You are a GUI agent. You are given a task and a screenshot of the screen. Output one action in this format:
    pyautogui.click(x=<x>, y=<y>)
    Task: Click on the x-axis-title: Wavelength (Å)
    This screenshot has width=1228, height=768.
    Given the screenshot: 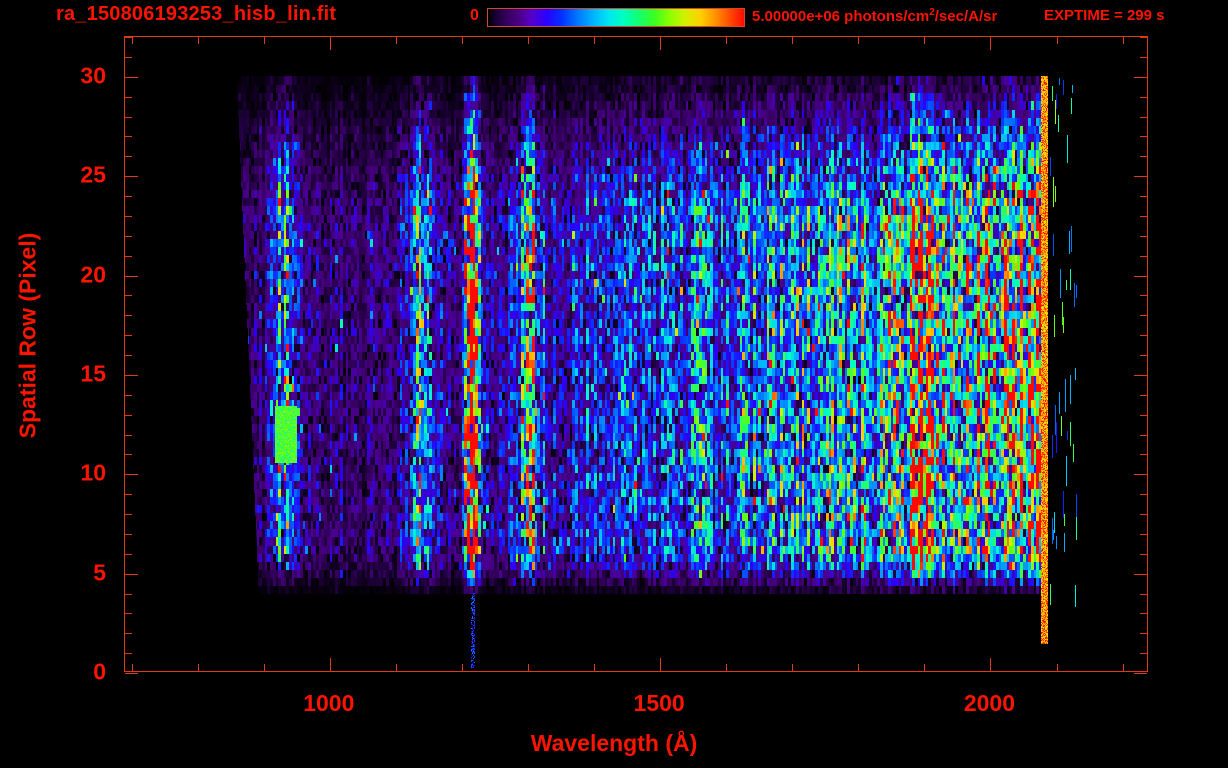 What is the action you would take?
    pyautogui.click(x=614, y=743)
    